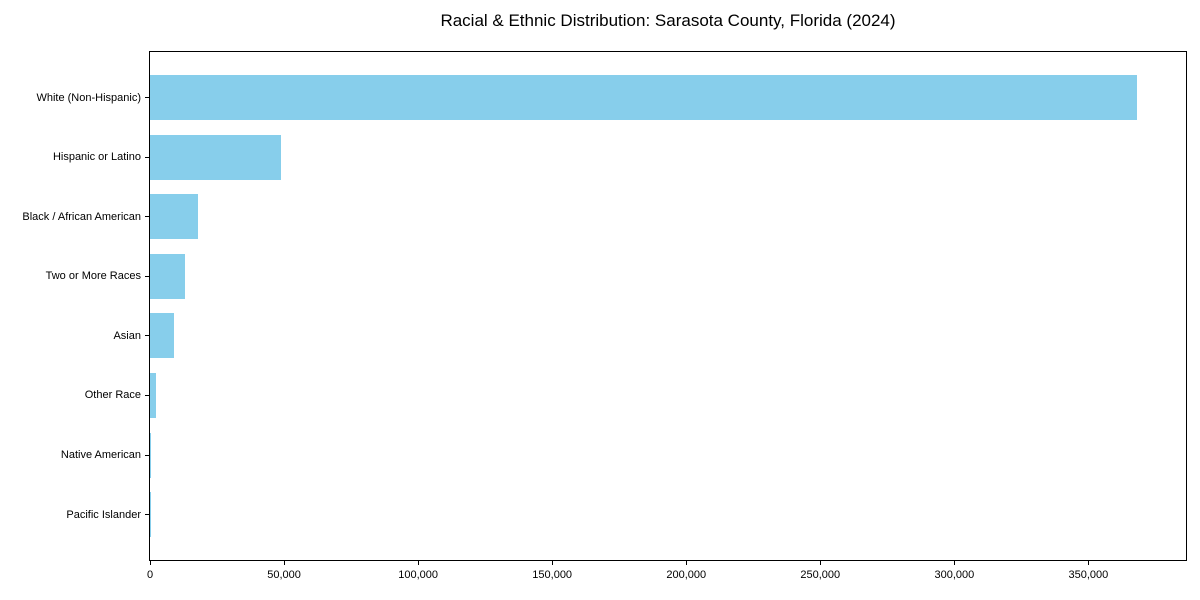 This screenshot has width=1200, height=600. Describe the element at coordinates (1088, 575) in the screenshot. I see `x-axis-label-350000: 350,000` at that location.